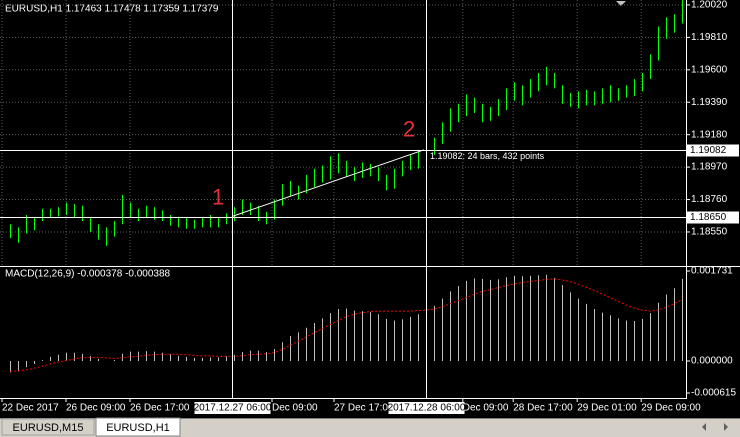 This screenshot has height=437, width=740. I want to click on x-tick-label: 29 Dec 01:00, so click(607, 408).